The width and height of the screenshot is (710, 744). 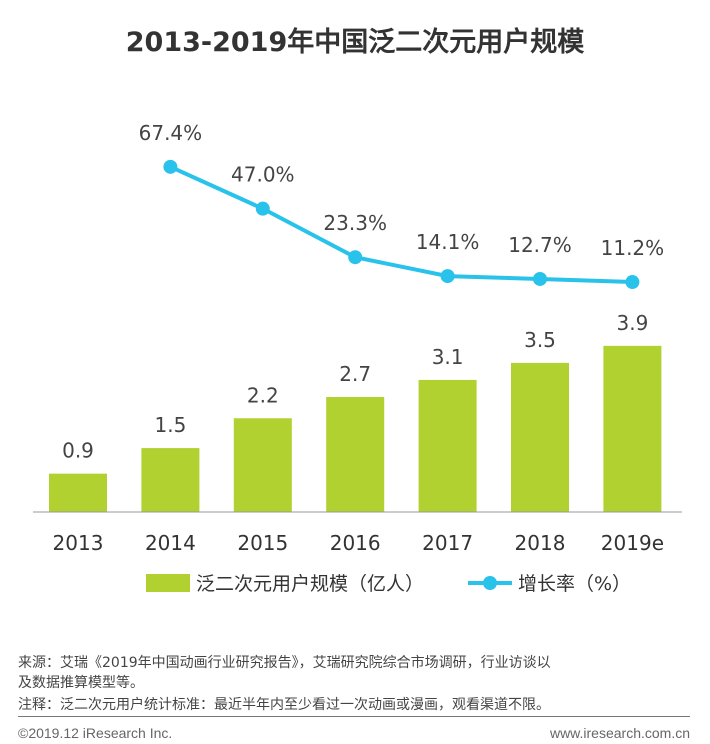 I want to click on growth-point-2016, so click(x=355, y=257).